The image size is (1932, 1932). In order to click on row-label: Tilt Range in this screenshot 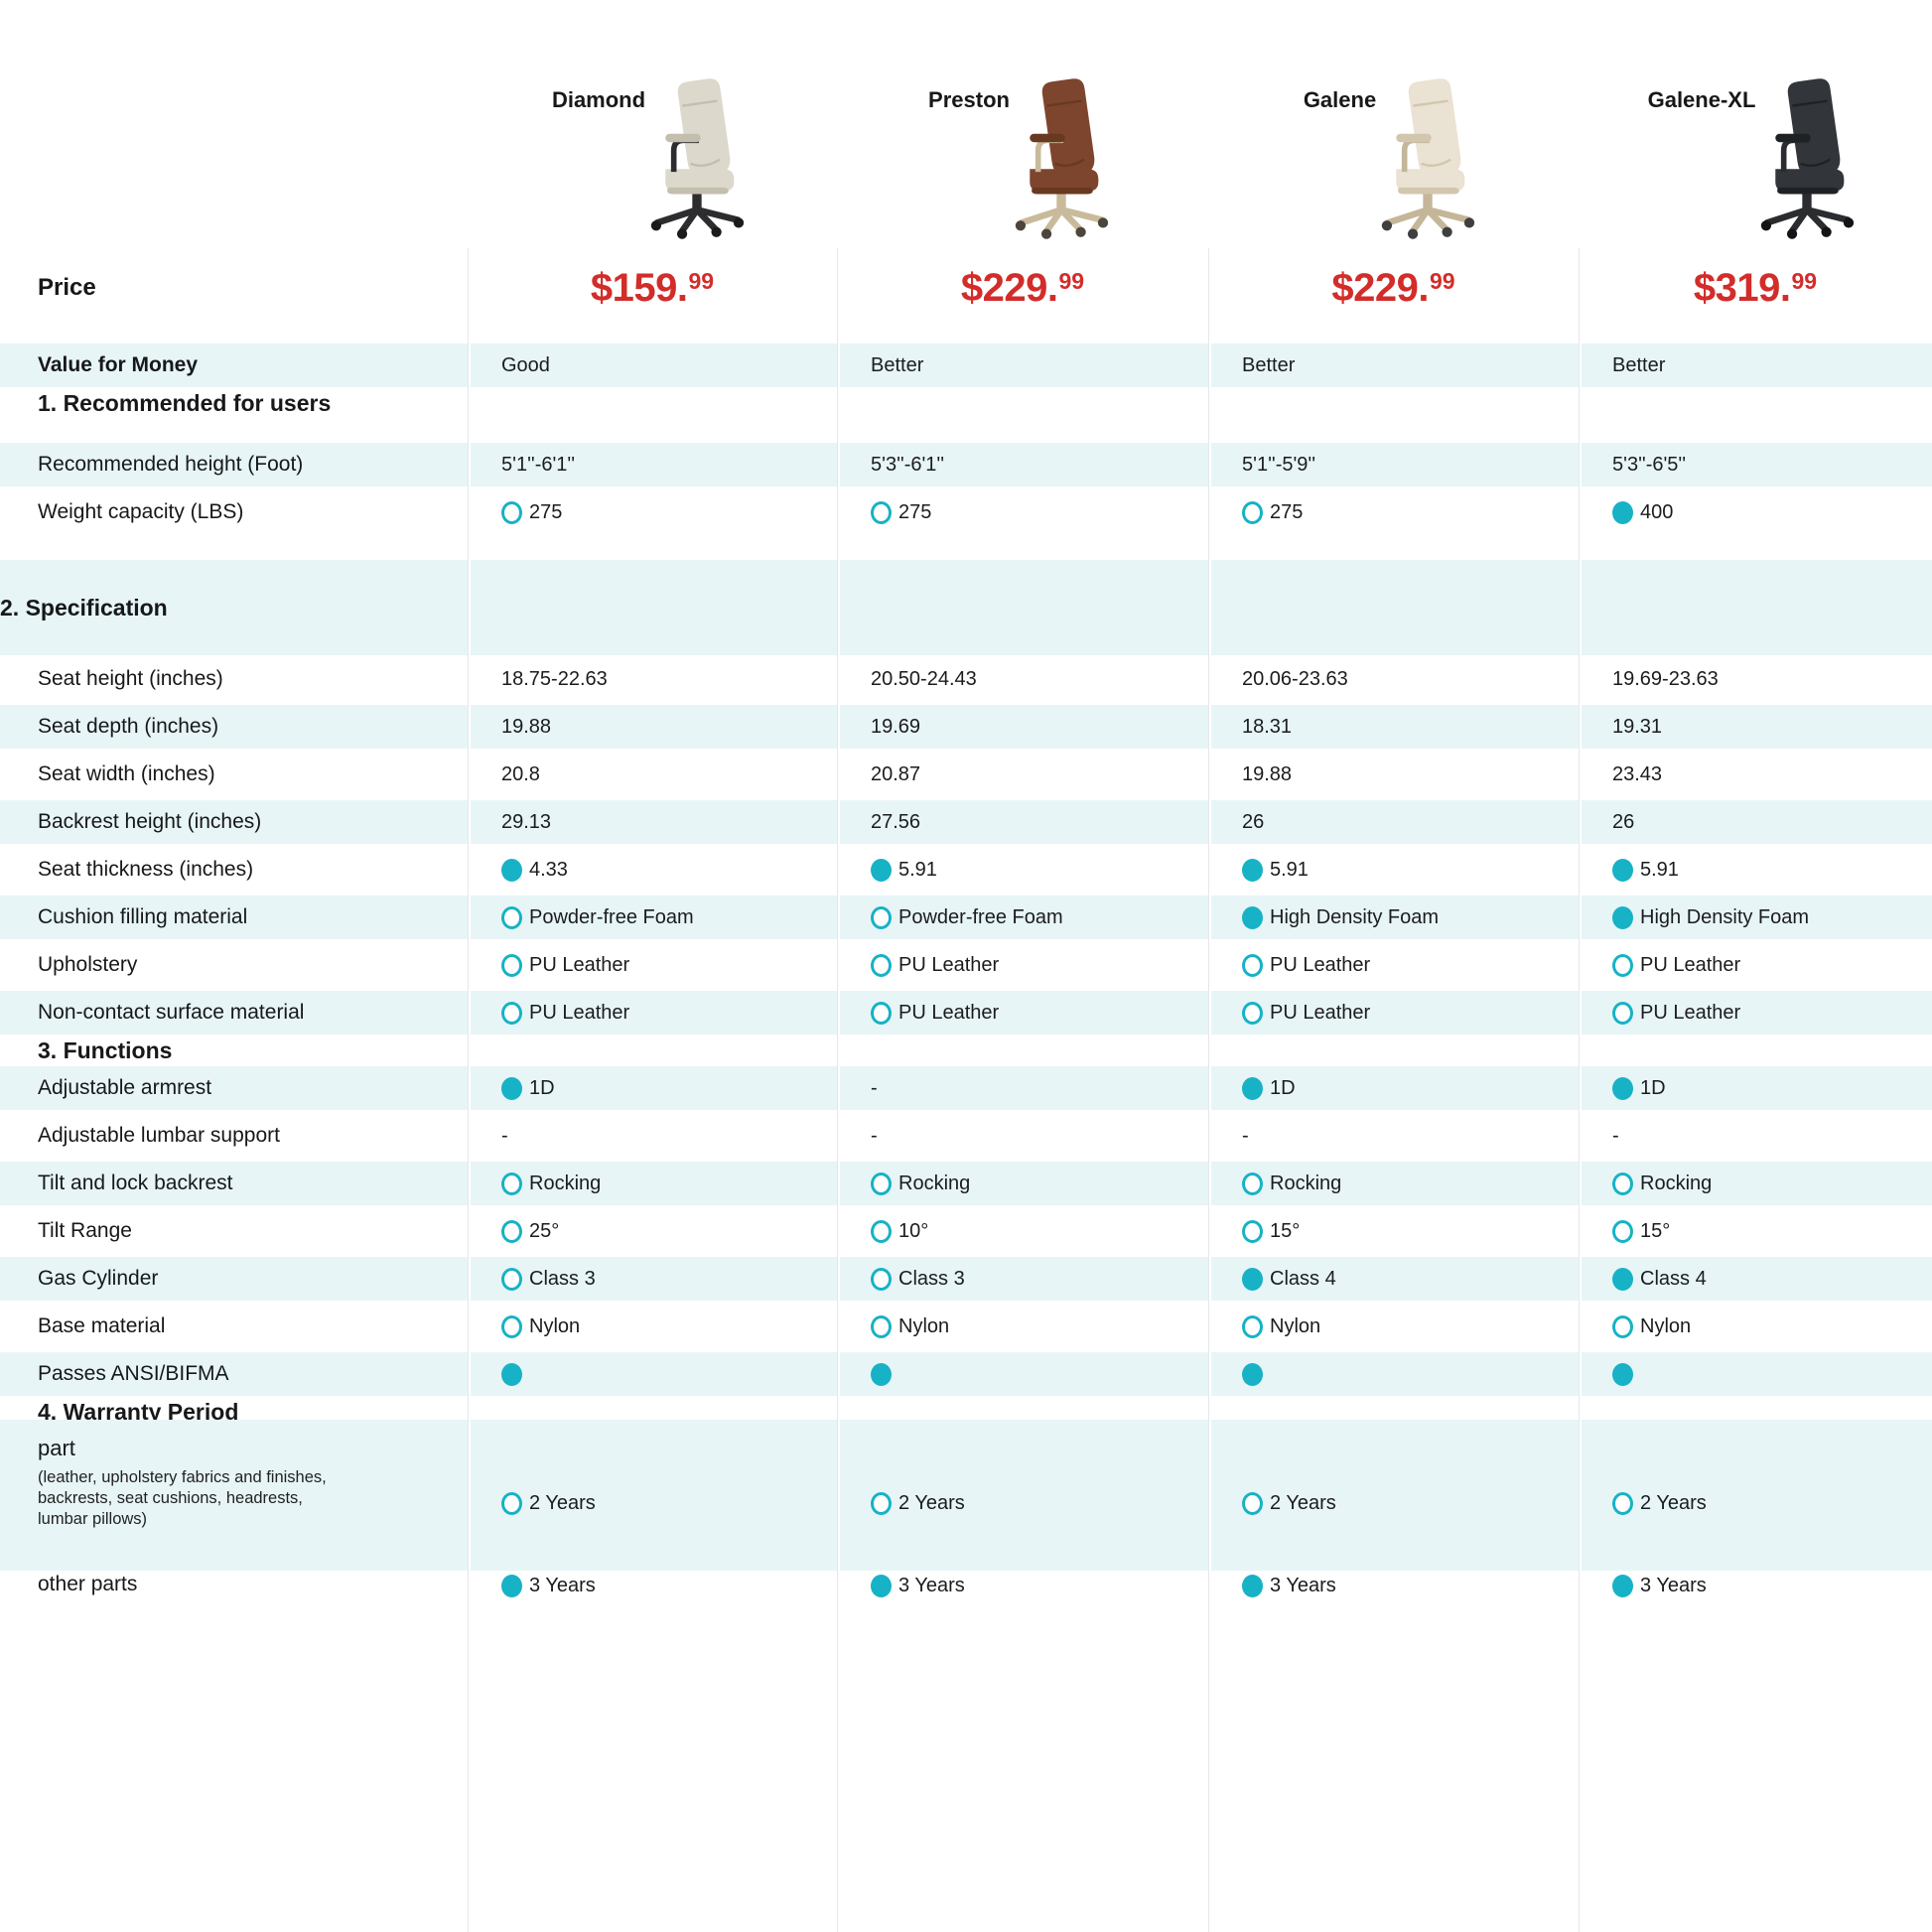, I will do `click(85, 1231)`.